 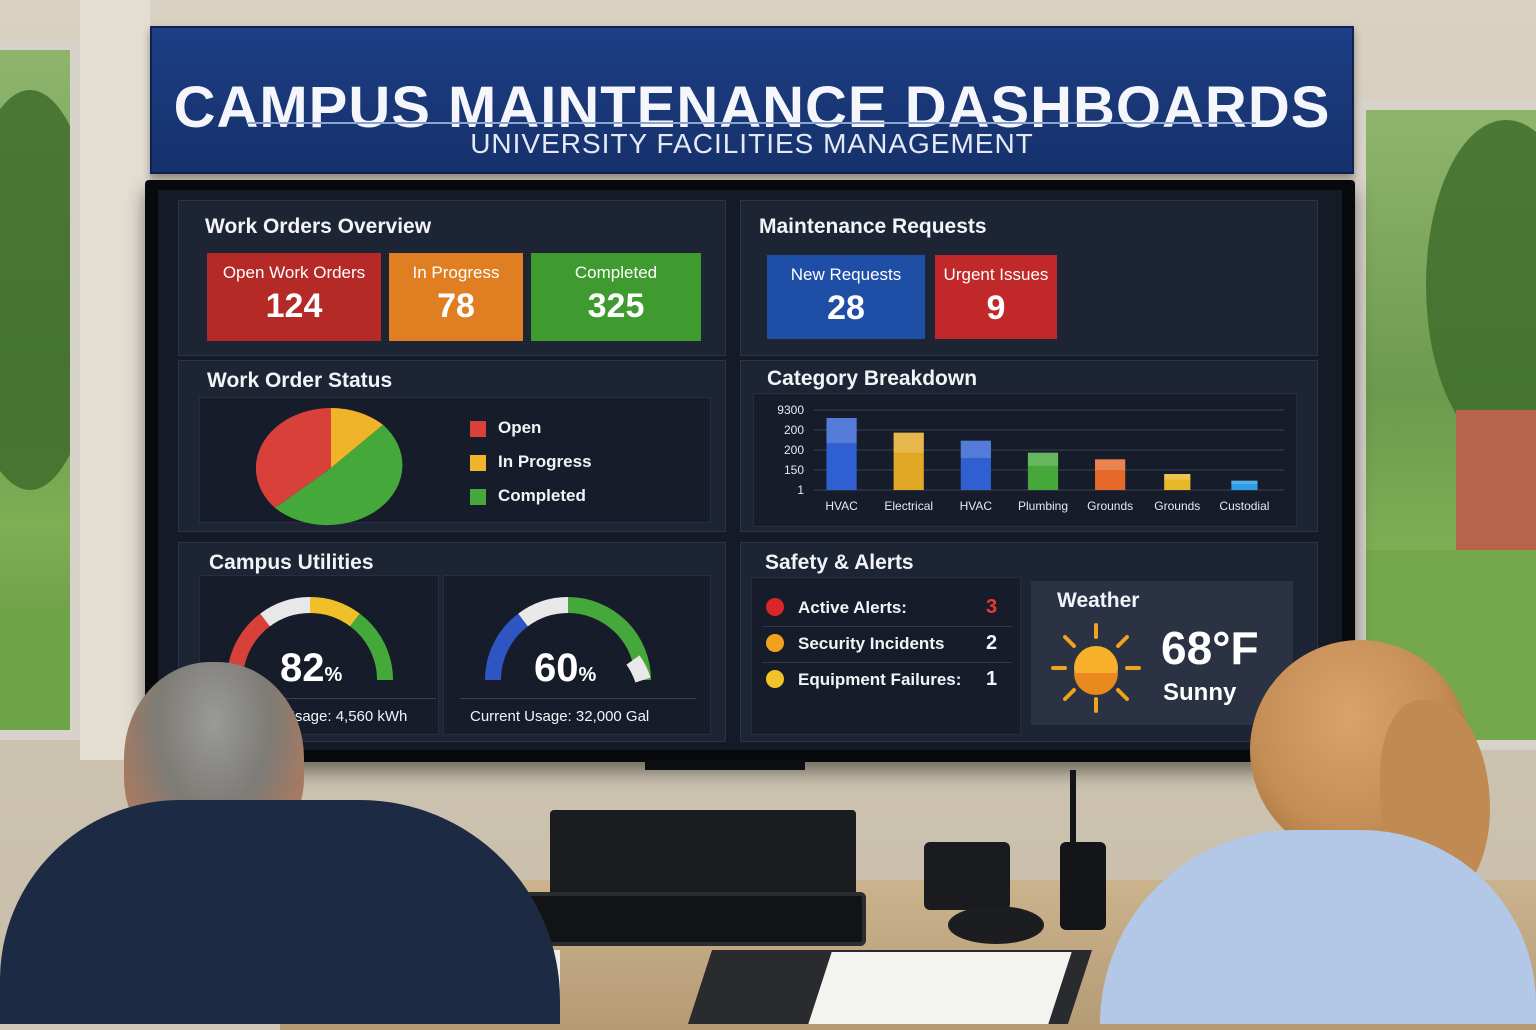 I want to click on completed-tile: Completed 325, so click(x=616, y=297).